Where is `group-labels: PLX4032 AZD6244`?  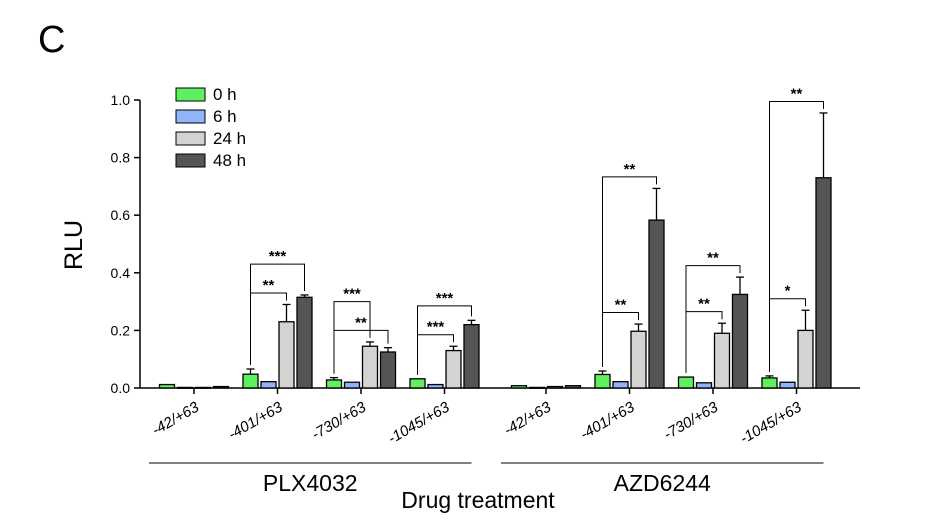
group-labels: PLX4032 AZD6244 is located at coordinates (486, 479).